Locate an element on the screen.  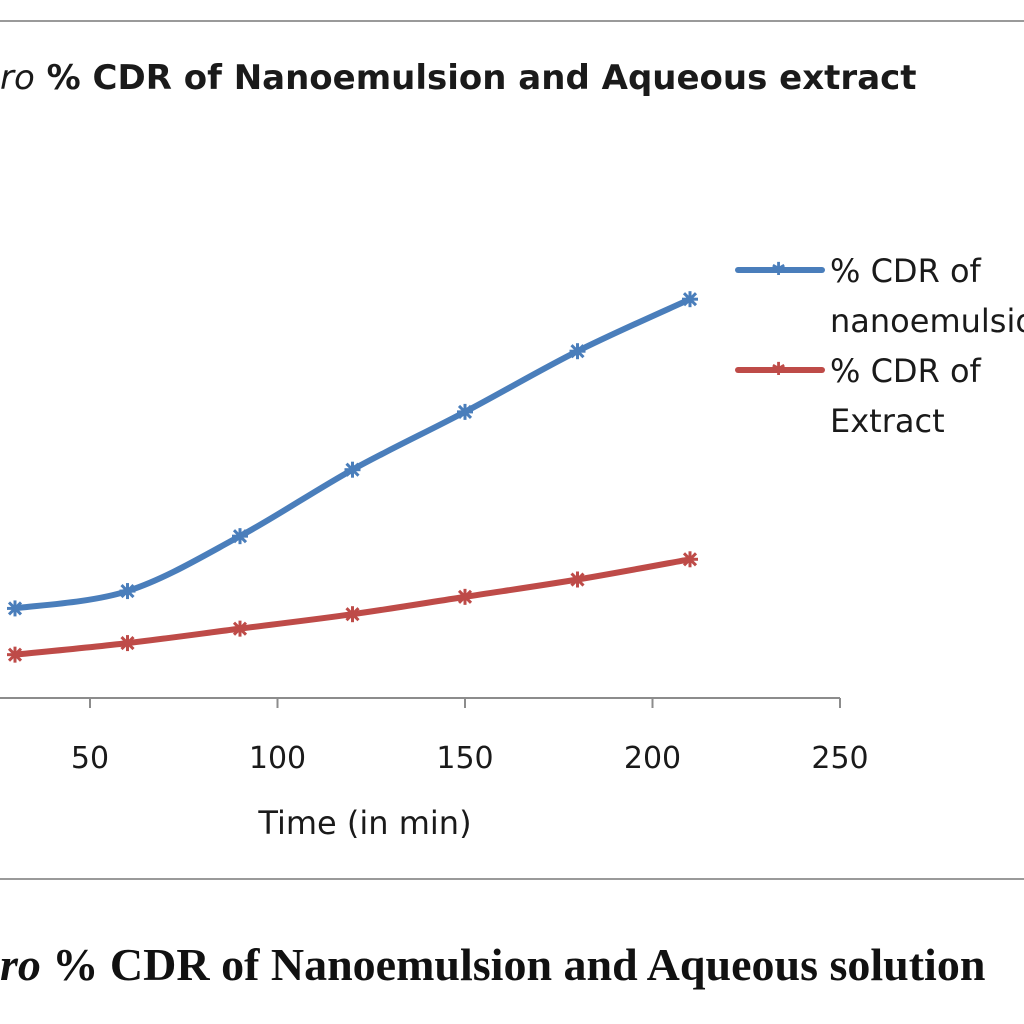
series-extract is located at coordinates (352, 607).